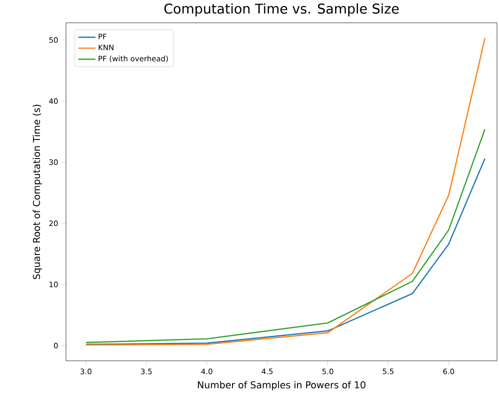  What do you see at coordinates (281, 9) in the screenshot?
I see `chart-title: Computation Time vs. Sample Size` at bounding box center [281, 9].